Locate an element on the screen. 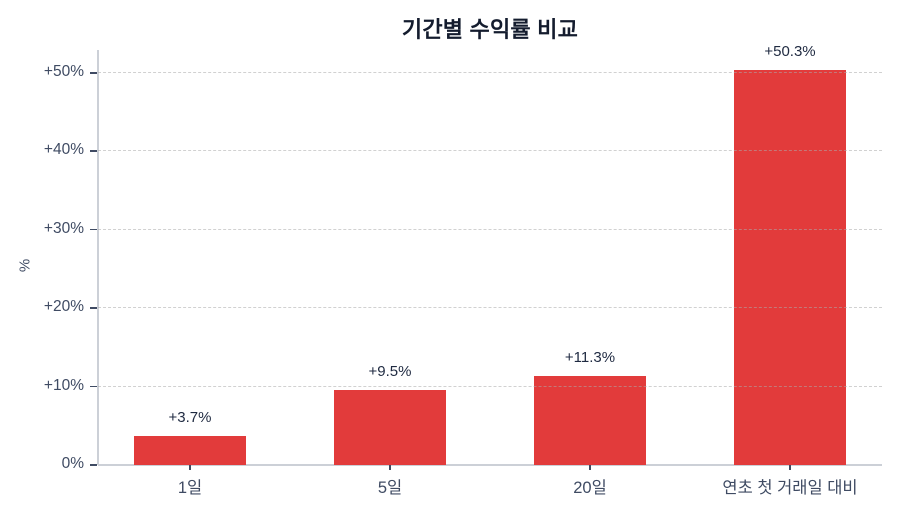 The image size is (900, 514). bar-value-label: +11.3% is located at coordinates (590, 358).